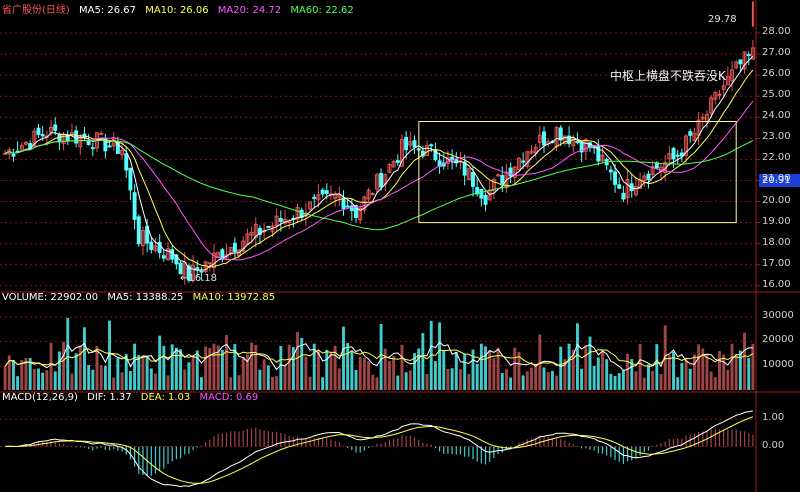 The height and width of the screenshot is (492, 800). Describe the element at coordinates (36, 10) in the screenshot. I see `stock-name: 省广股份(日线)` at that location.